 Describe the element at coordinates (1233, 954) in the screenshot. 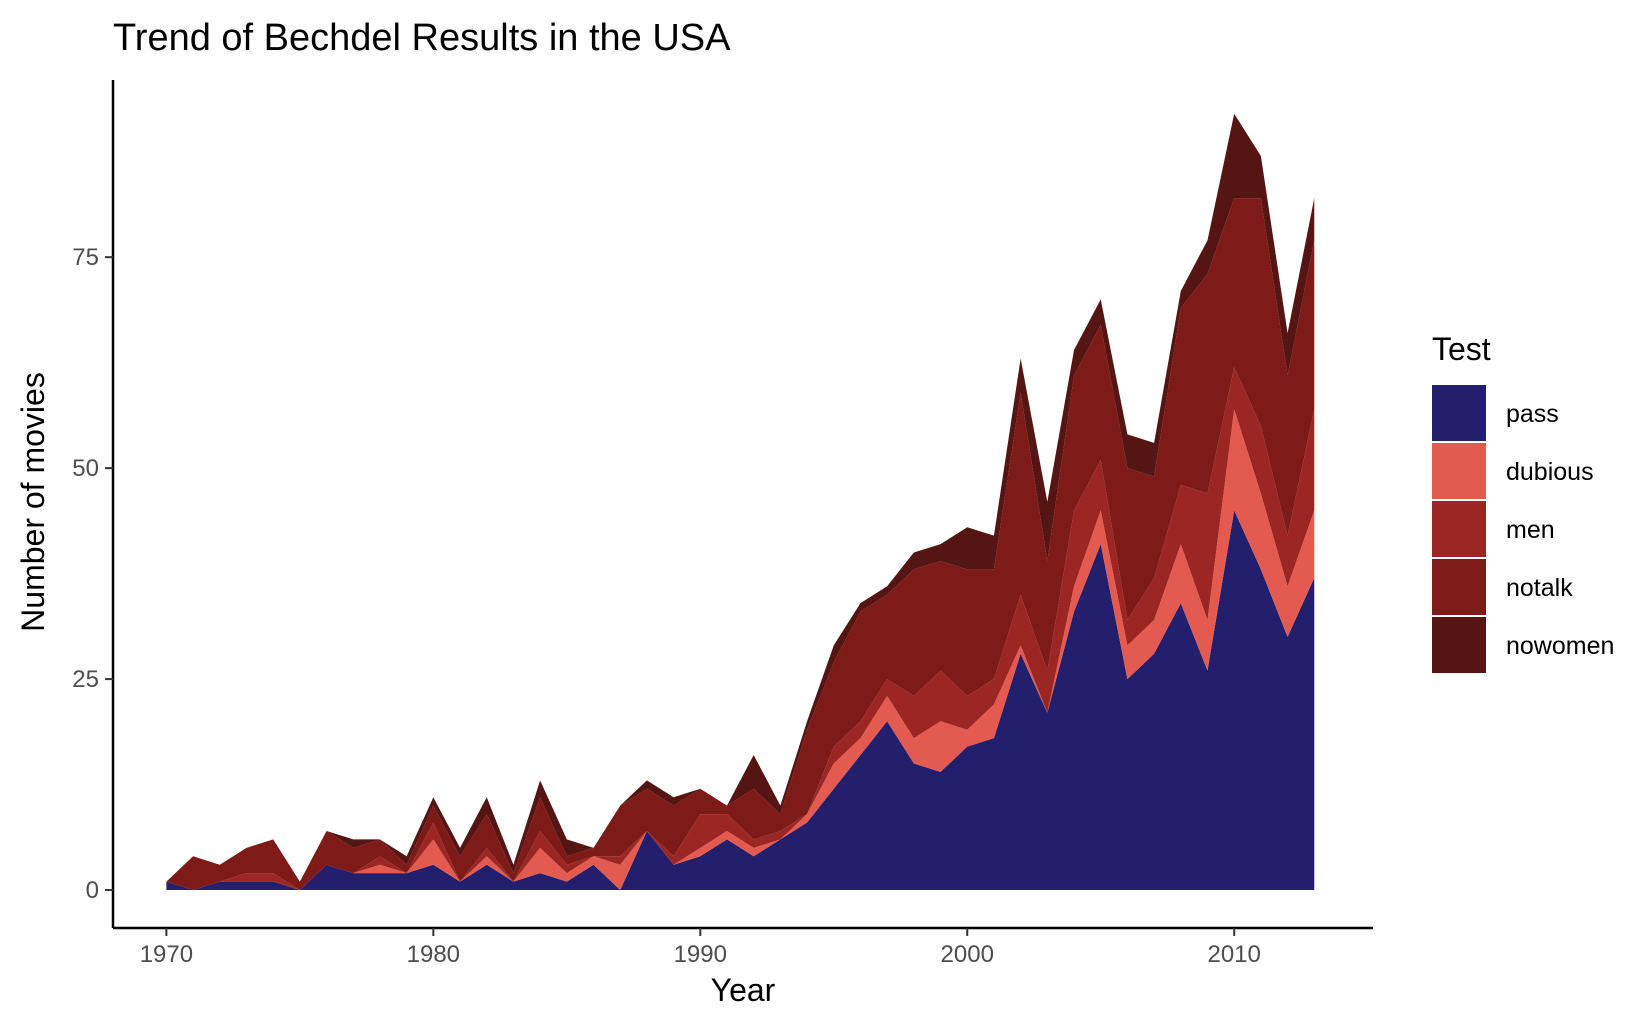

I see `x-tick-label-2010: 2010` at that location.